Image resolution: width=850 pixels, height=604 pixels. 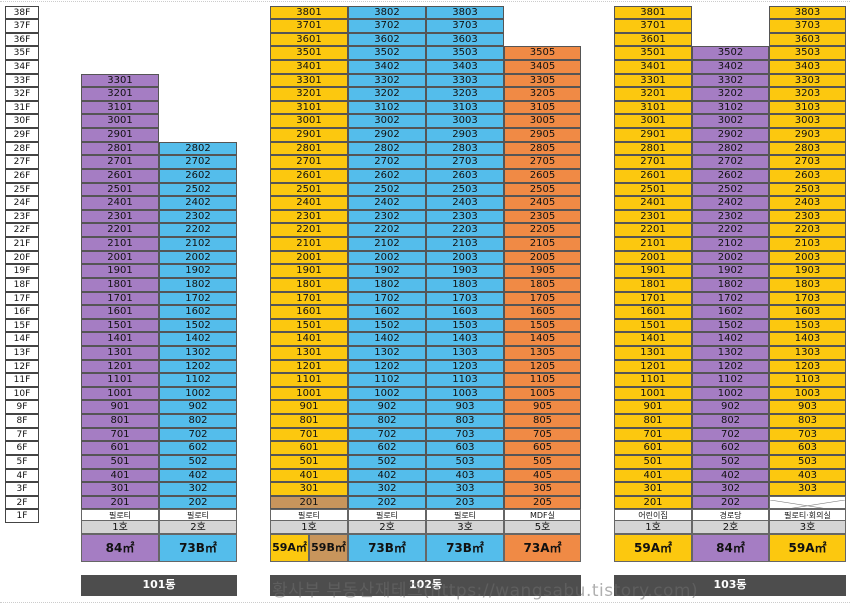 What do you see at coordinates (22, 434) in the screenshot?
I see `floor-label: 7F` at bounding box center [22, 434].